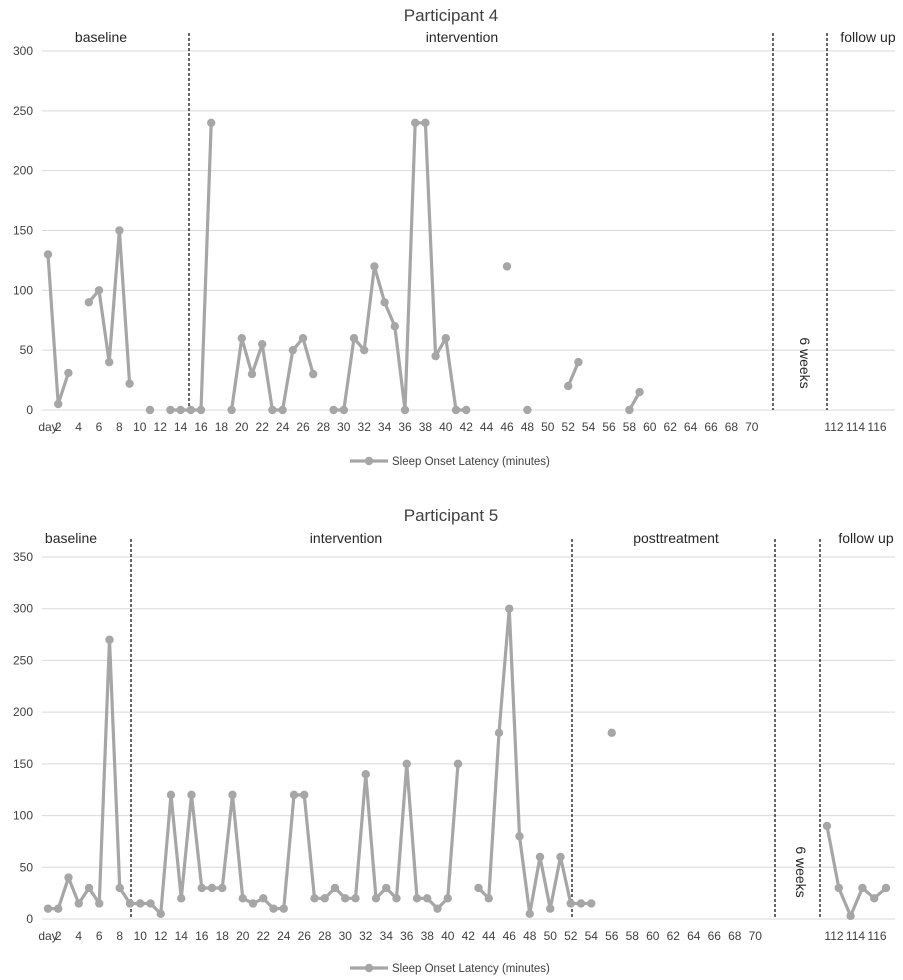 The height and width of the screenshot is (980, 903). I want to click on x-tick-label: 32, so click(366, 936).